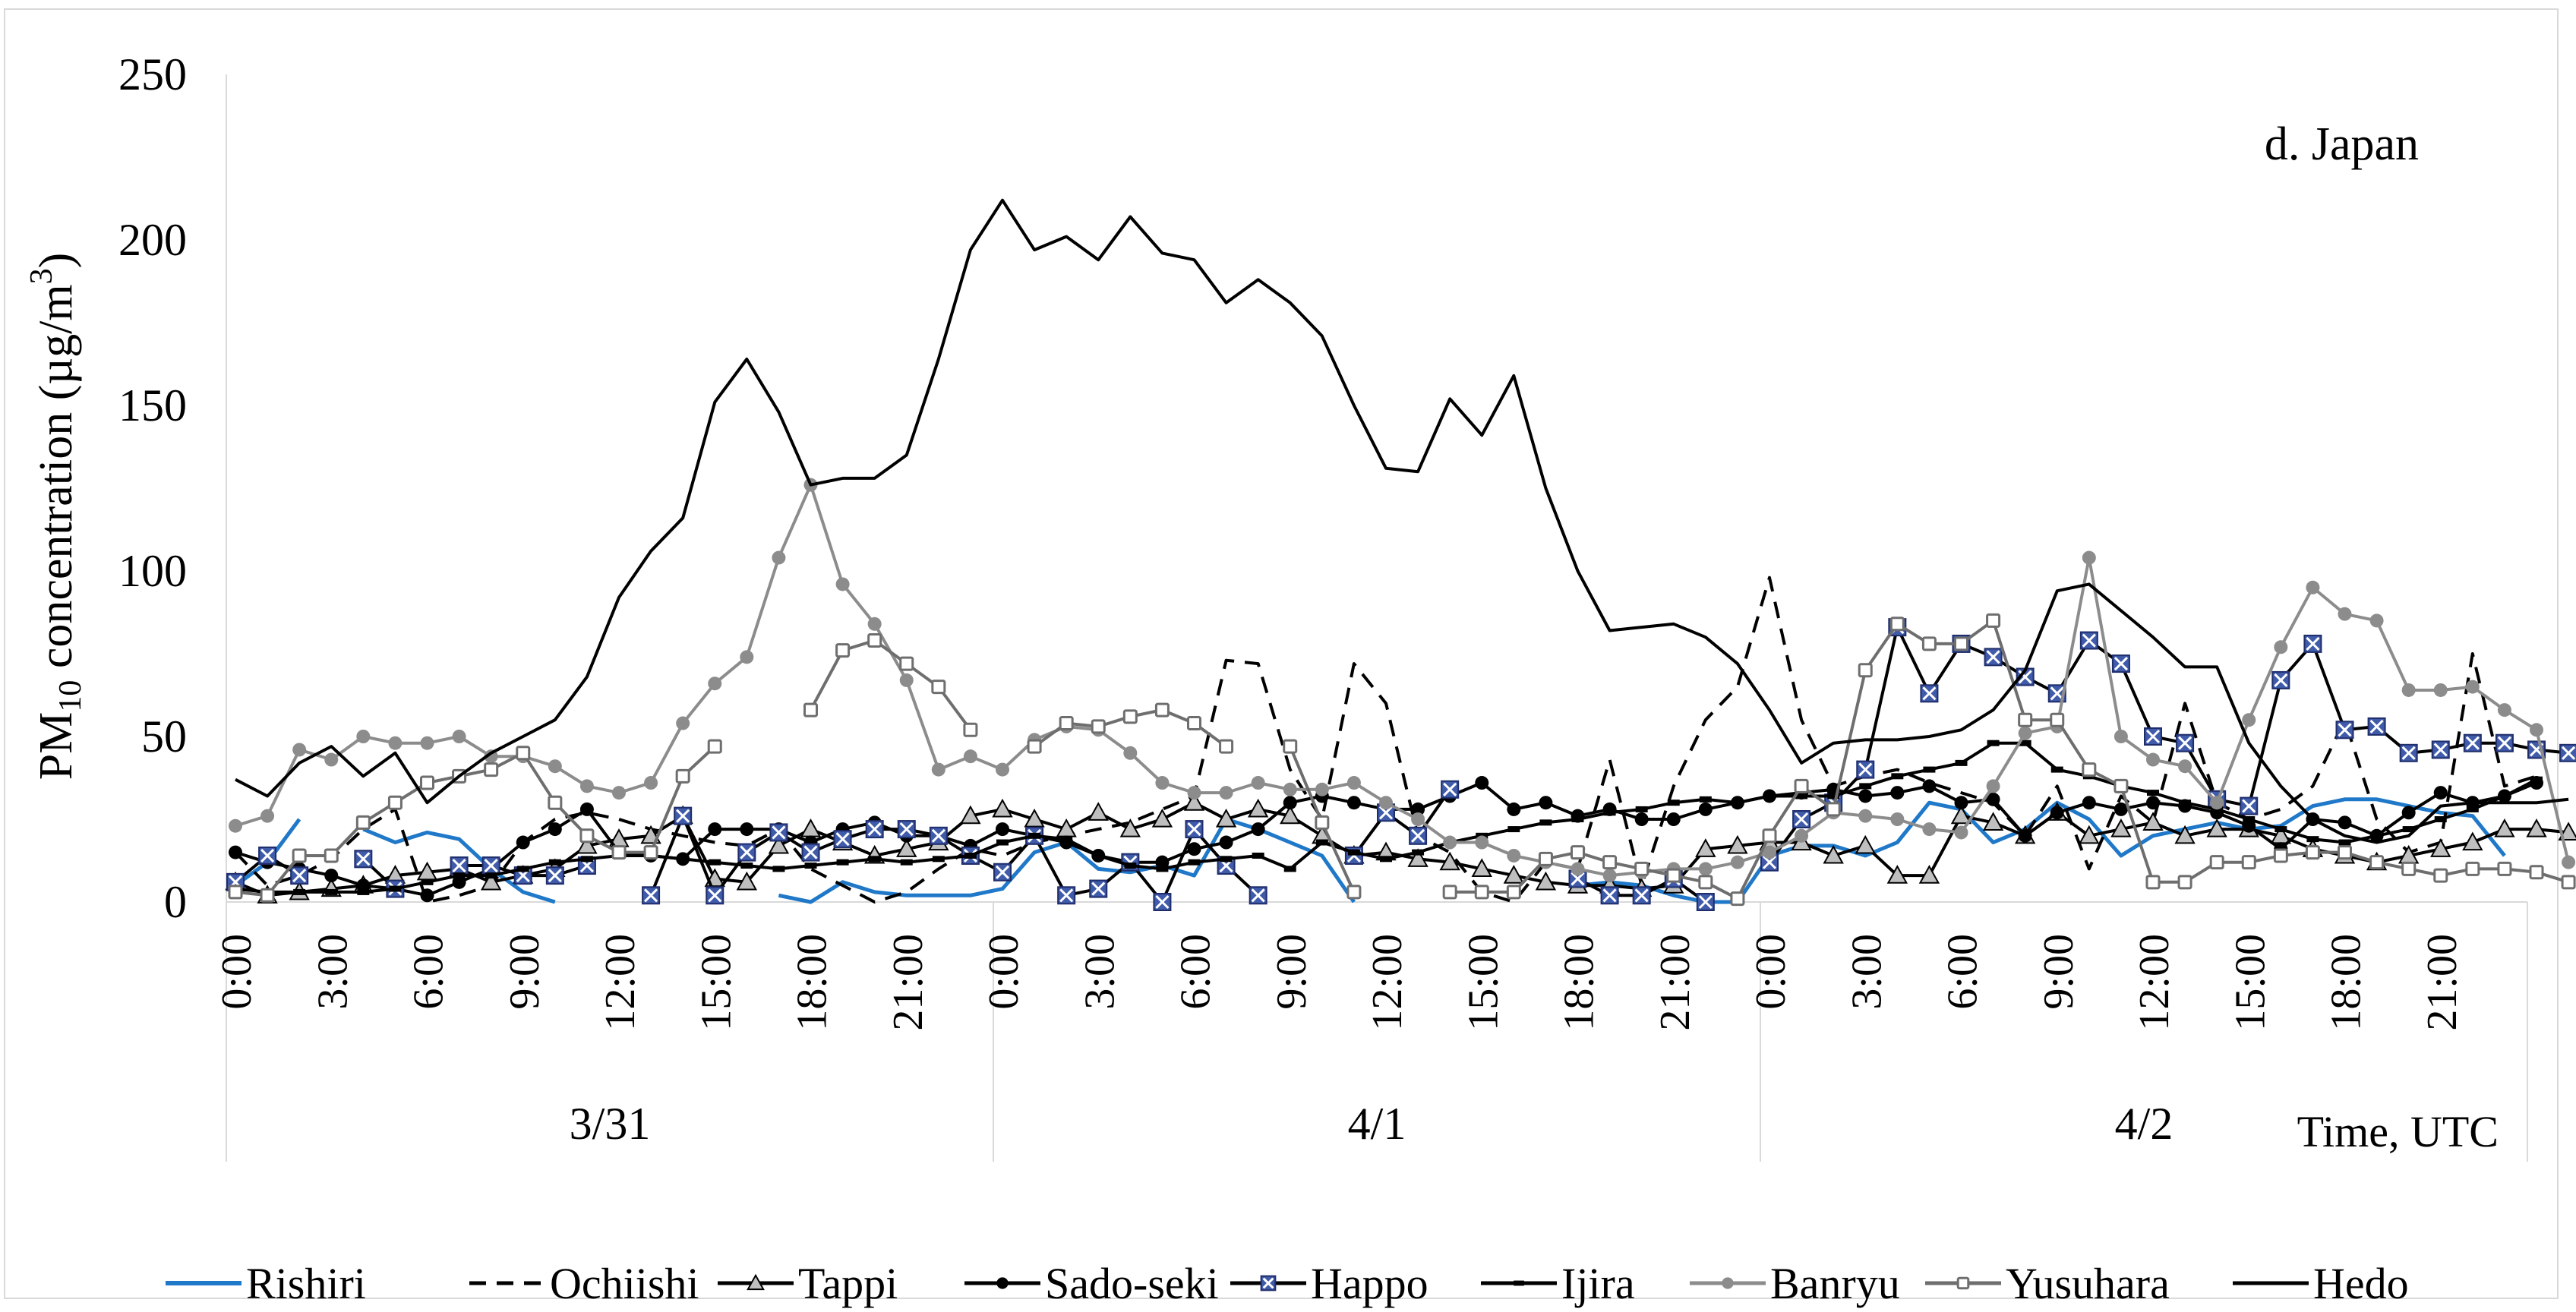  I want to click on y-axis-title-prefix: PM, so click(56, 747).